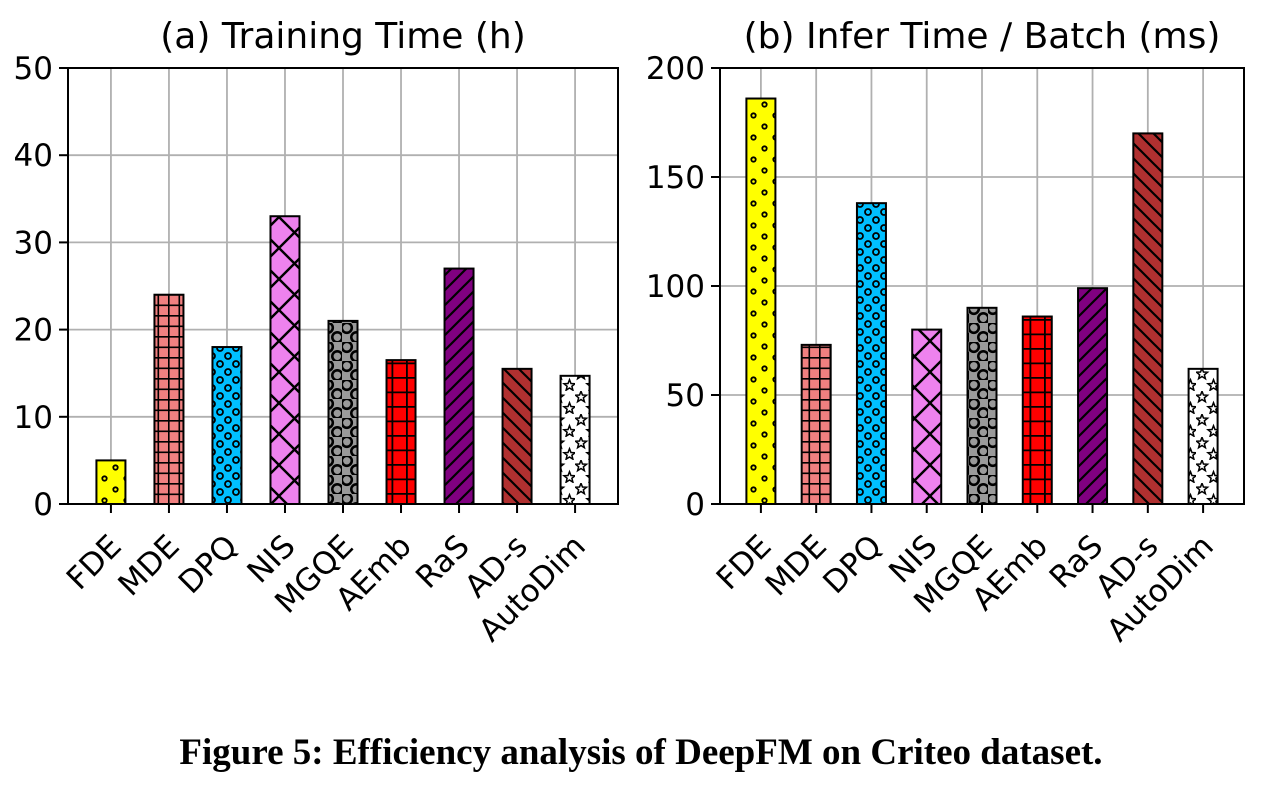 This screenshot has height=800, width=1282. Describe the element at coordinates (33, 331) in the screenshot. I see `y-tick-label: 20` at that location.